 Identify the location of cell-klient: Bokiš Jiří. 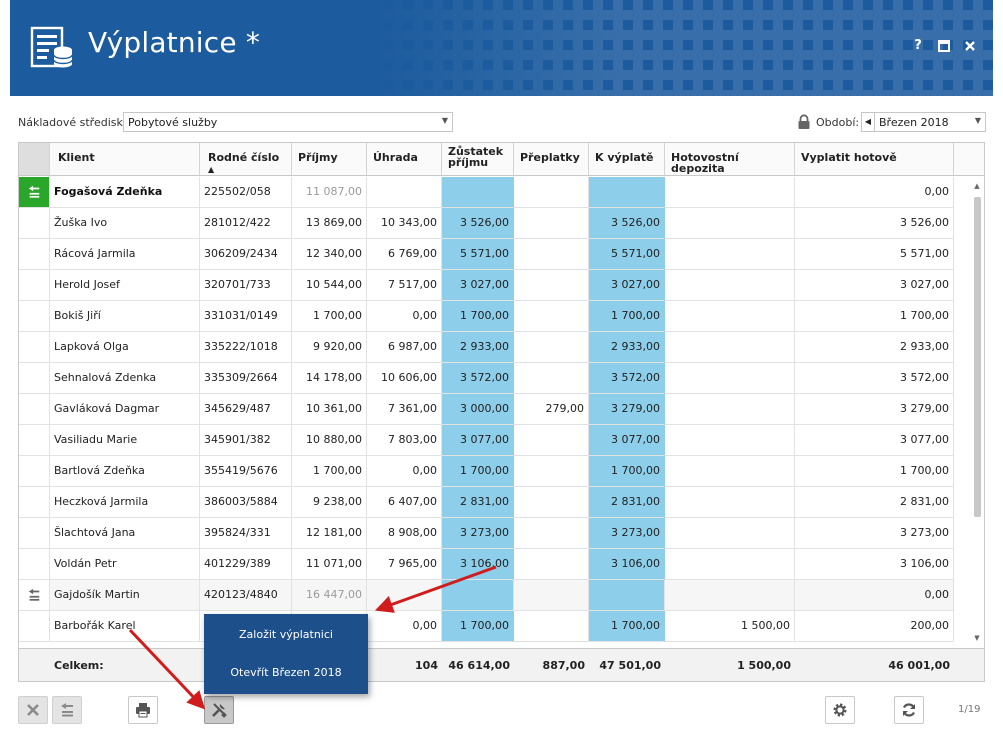
(125, 316).